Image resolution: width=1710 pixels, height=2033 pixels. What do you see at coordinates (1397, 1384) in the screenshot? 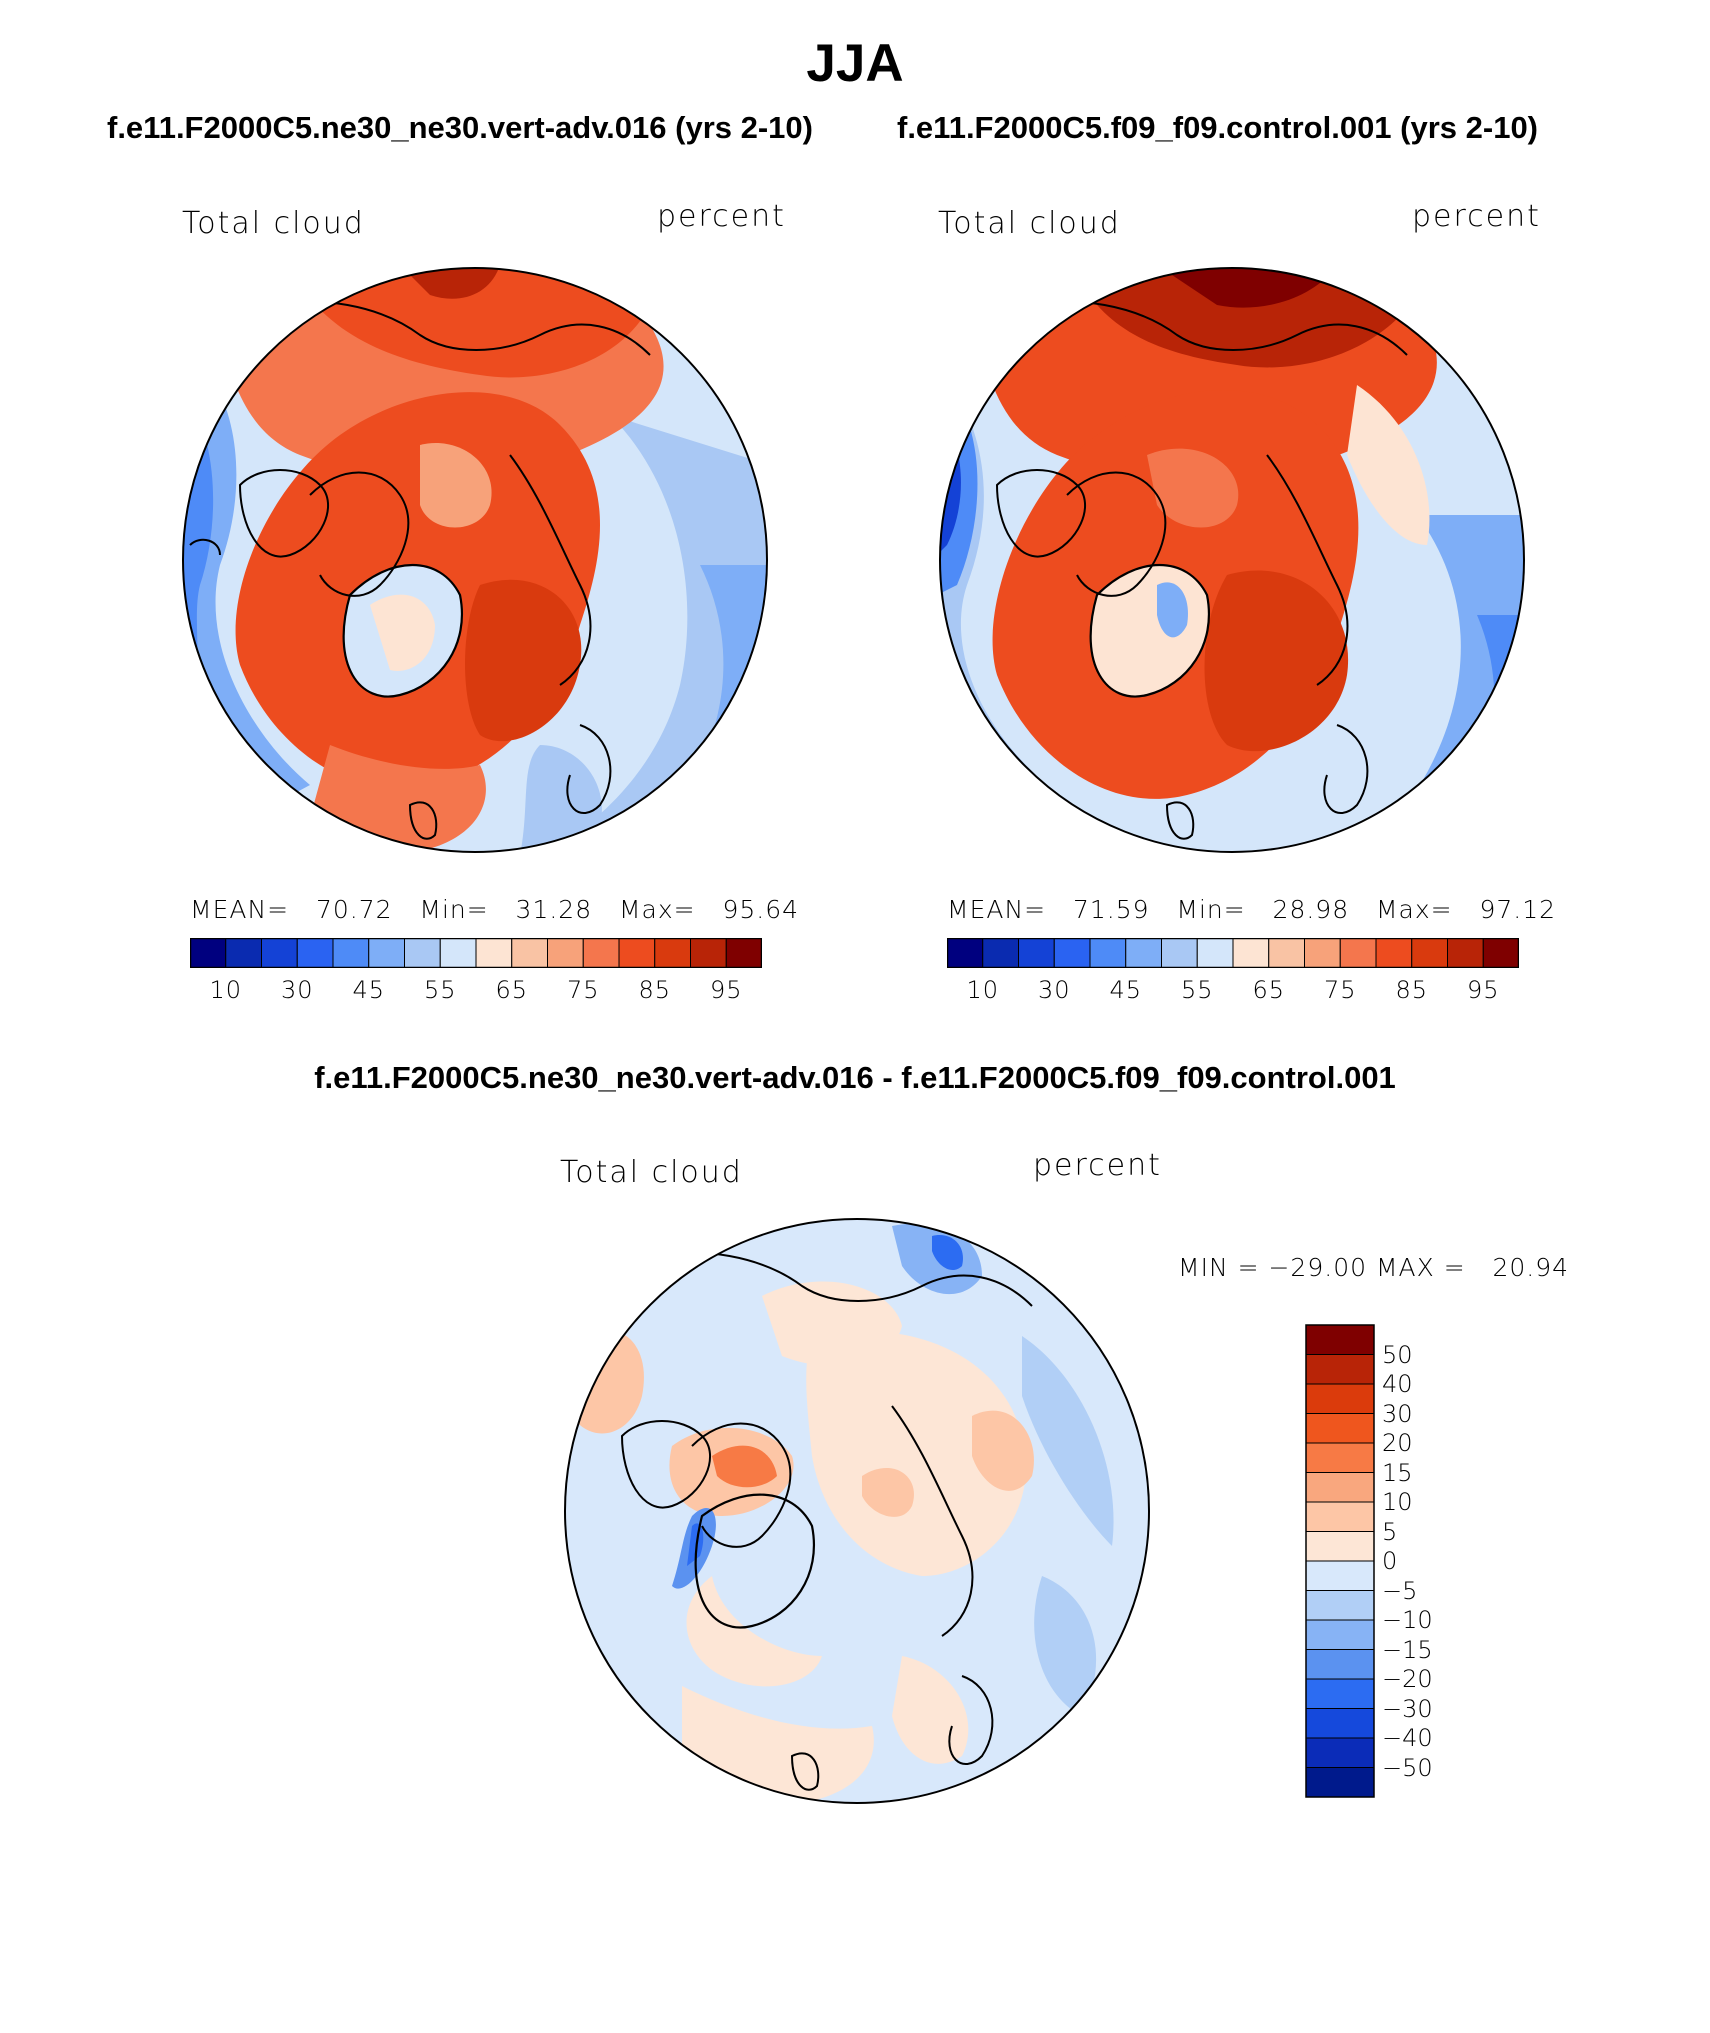
I see `diff-colorbar-label: 40` at bounding box center [1397, 1384].